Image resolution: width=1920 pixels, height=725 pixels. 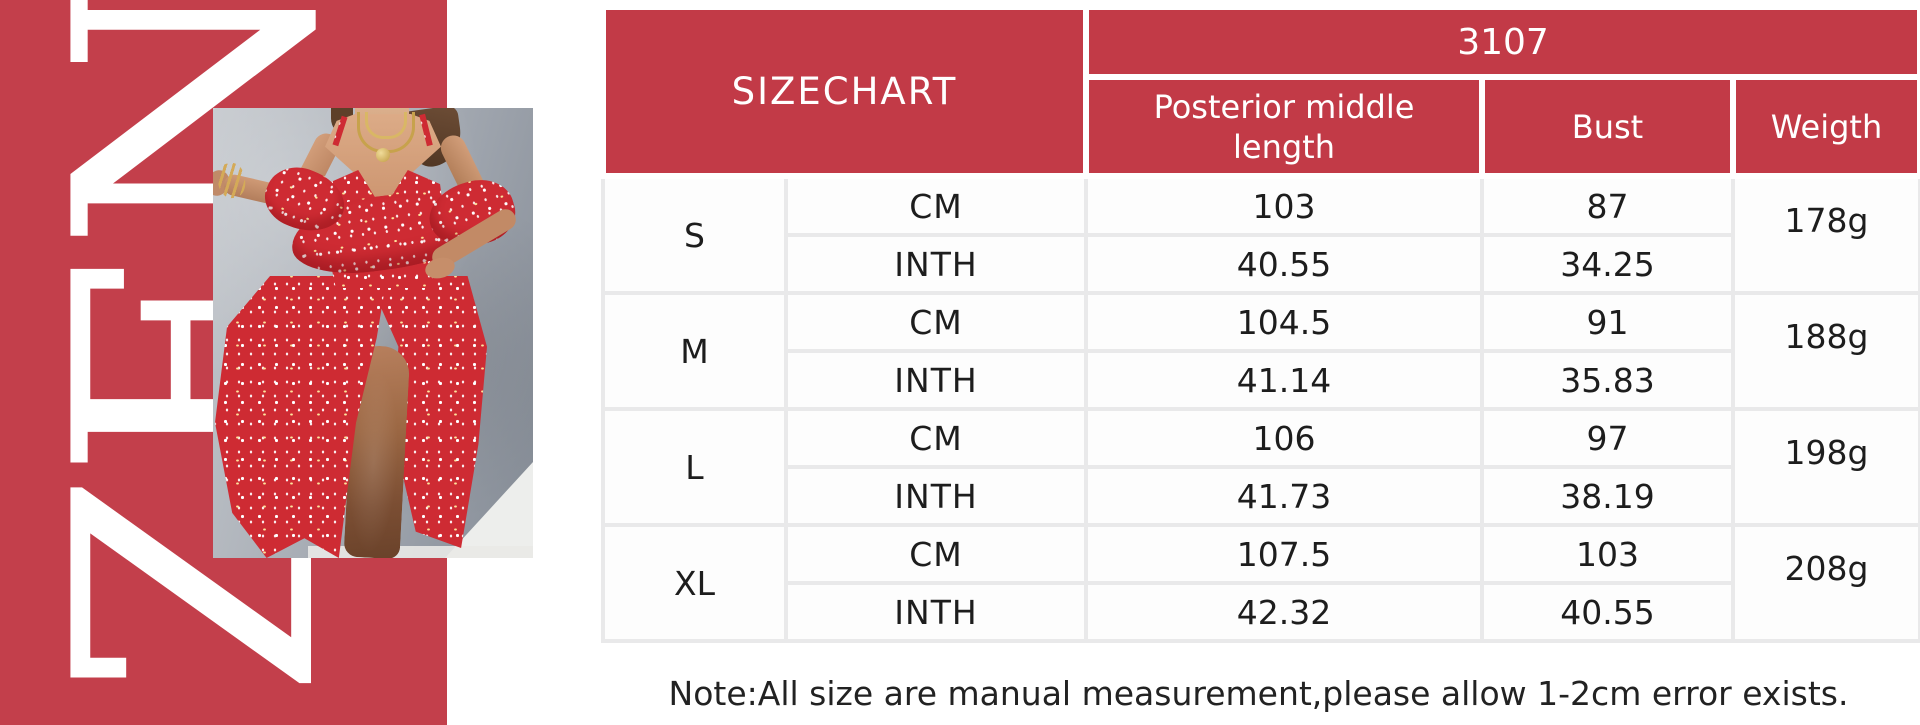 What do you see at coordinates (420, 552) in the screenshot?
I see `photo-floor-strip` at bounding box center [420, 552].